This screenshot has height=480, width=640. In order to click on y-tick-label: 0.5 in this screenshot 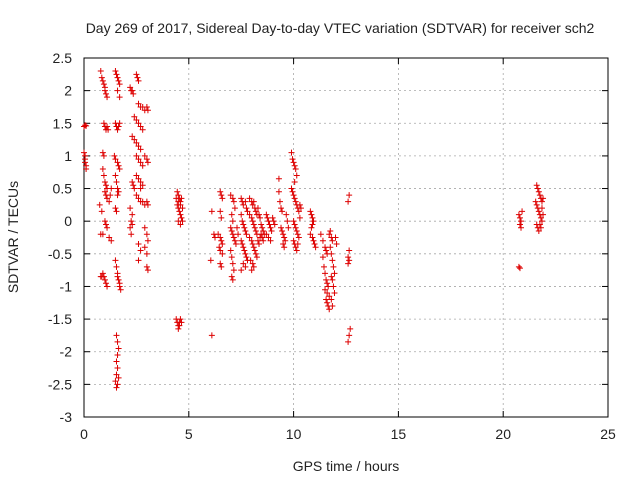, I will do `click(63, 189)`.